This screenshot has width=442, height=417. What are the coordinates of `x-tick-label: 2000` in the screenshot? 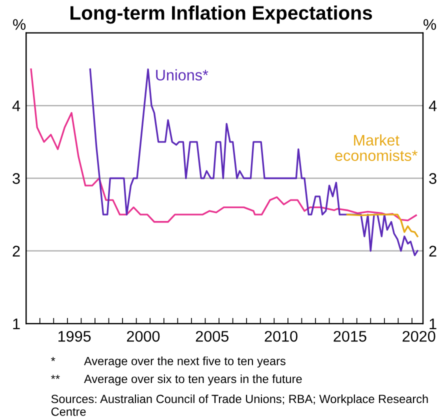 It's located at (143, 336).